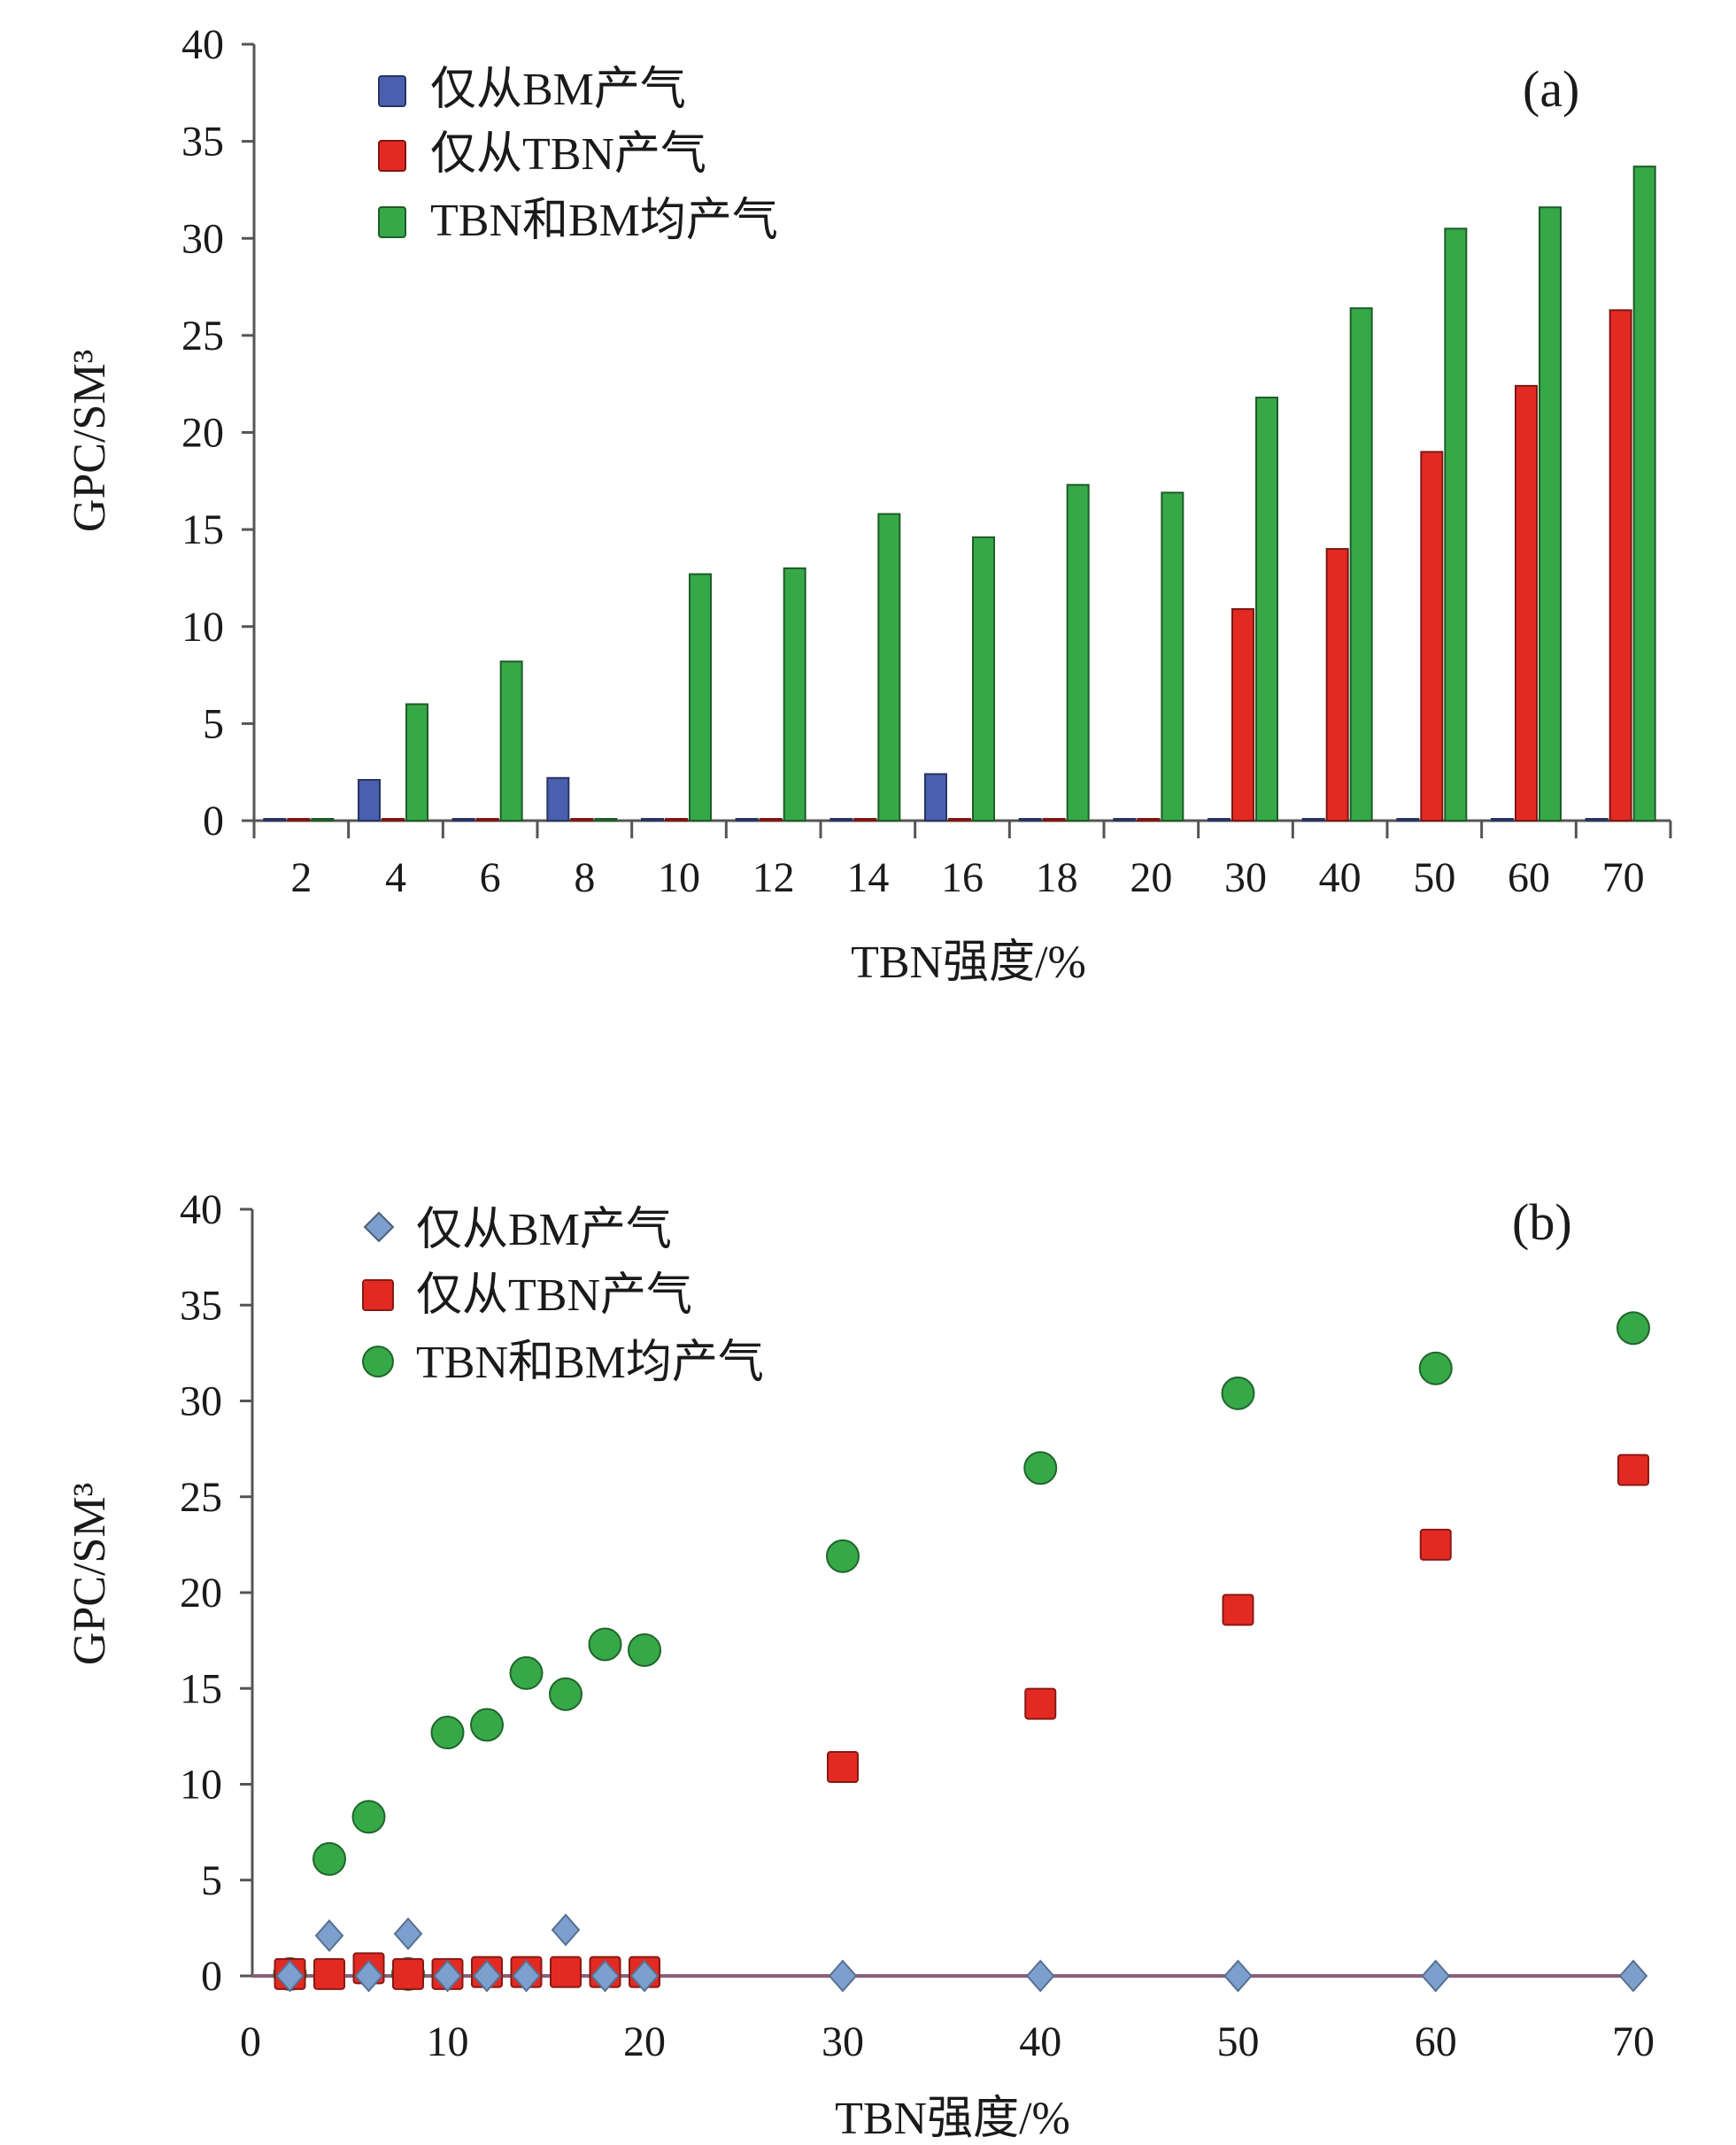 Image resolution: width=1736 pixels, height=2145 pixels. What do you see at coordinates (518, 1230) in the screenshot?
I see `legend-item-bm-only-b: 仅从BM产气` at bounding box center [518, 1230].